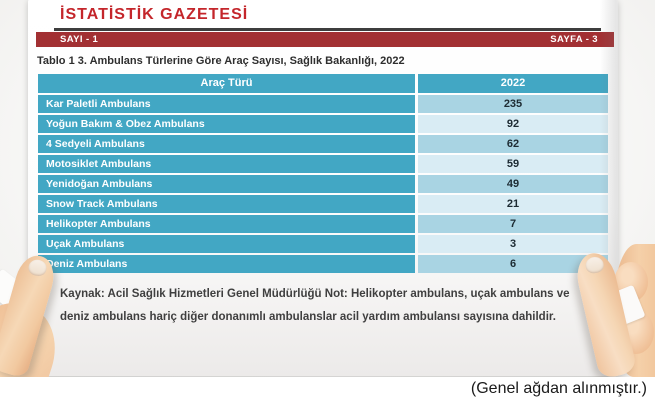  What do you see at coordinates (327, 29) in the screenshot?
I see `masthead-rule` at bounding box center [327, 29].